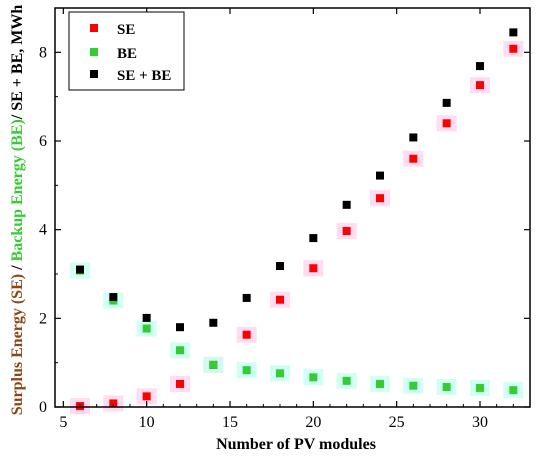 The image size is (550, 460). Describe the element at coordinates (17, 190) in the screenshot. I see `y-axis-title-be: Backup Energy (BE)` at that location.